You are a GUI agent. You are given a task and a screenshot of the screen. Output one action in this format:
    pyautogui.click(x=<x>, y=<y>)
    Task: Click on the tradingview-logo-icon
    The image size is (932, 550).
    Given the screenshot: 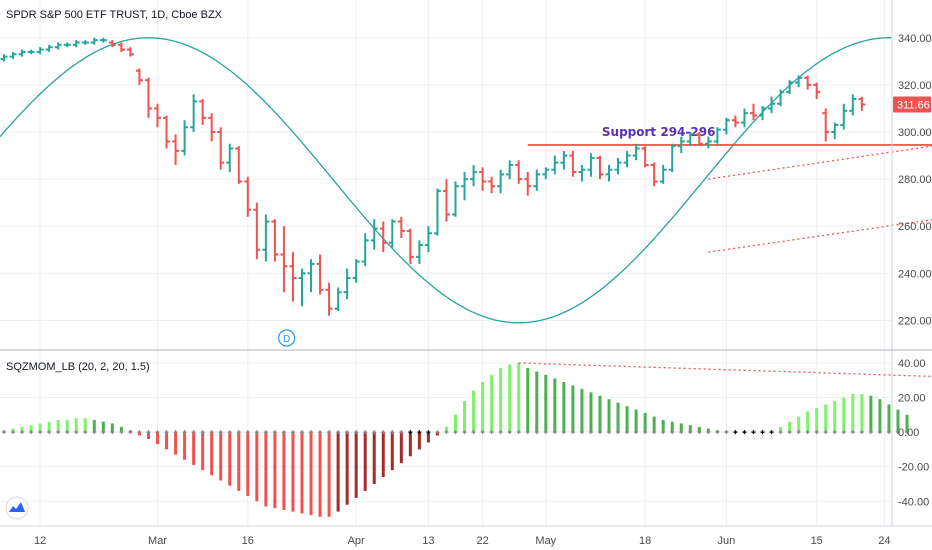 What is the action you would take?
    pyautogui.click(x=17, y=508)
    